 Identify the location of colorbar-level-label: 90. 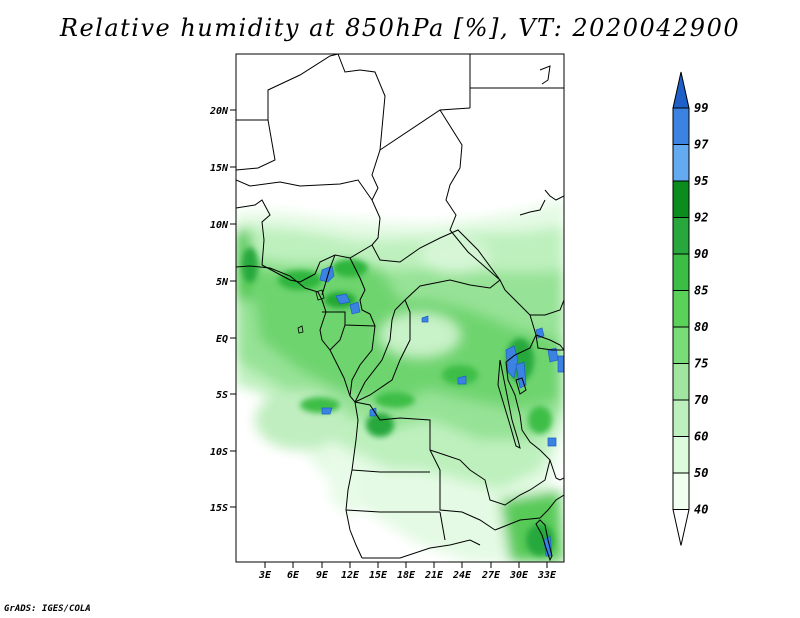
(701, 254).